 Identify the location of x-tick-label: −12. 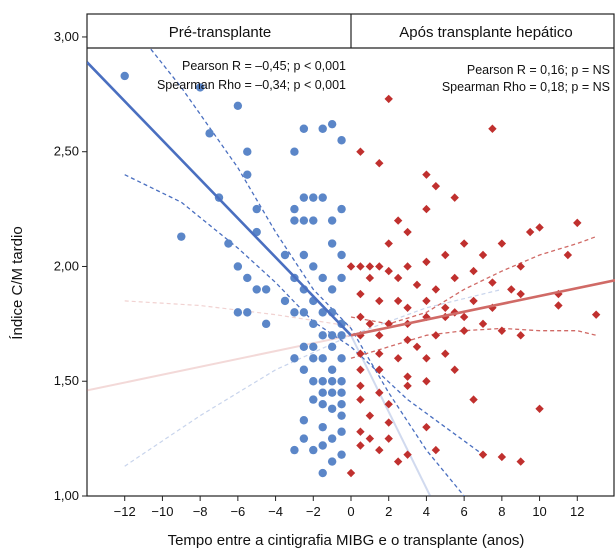
(125, 511).